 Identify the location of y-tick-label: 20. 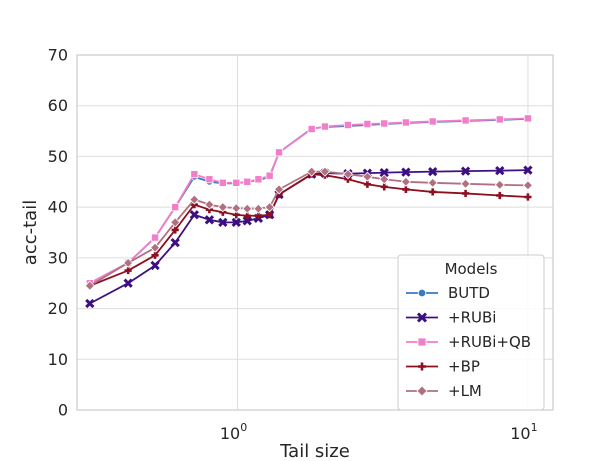
(58, 308).